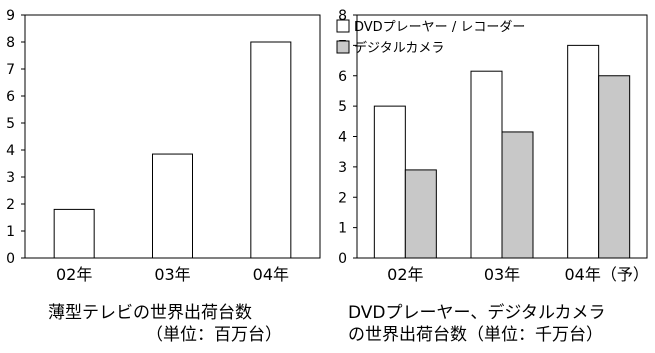  What do you see at coordinates (10, 16) in the screenshot?
I see `y-tick-label: 9` at bounding box center [10, 16].